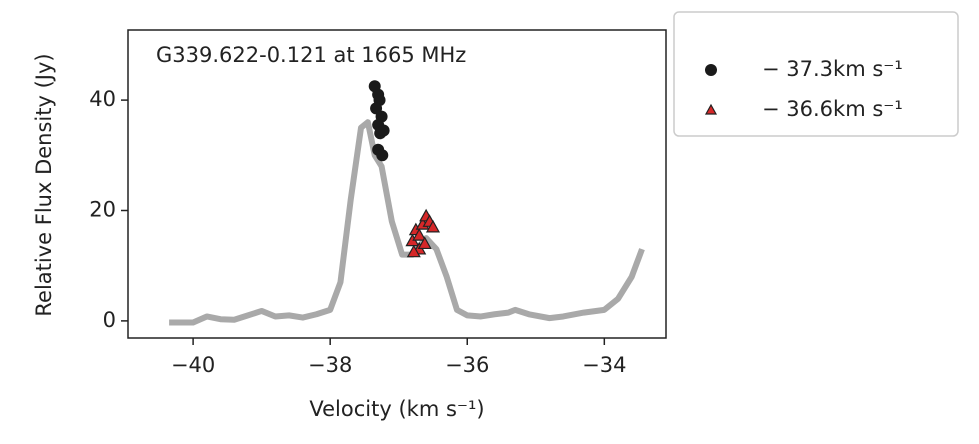  I want to click on x-tick-label: −38, so click(330, 365).